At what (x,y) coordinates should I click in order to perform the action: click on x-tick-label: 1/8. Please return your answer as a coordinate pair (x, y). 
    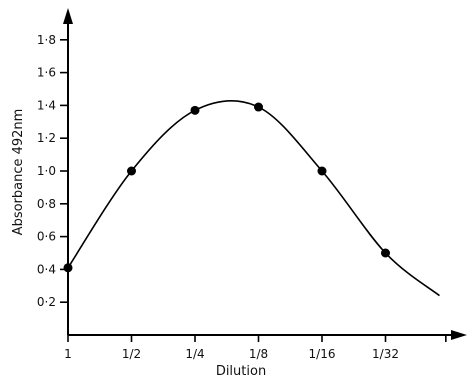
    Looking at the image, I should click on (258, 354).